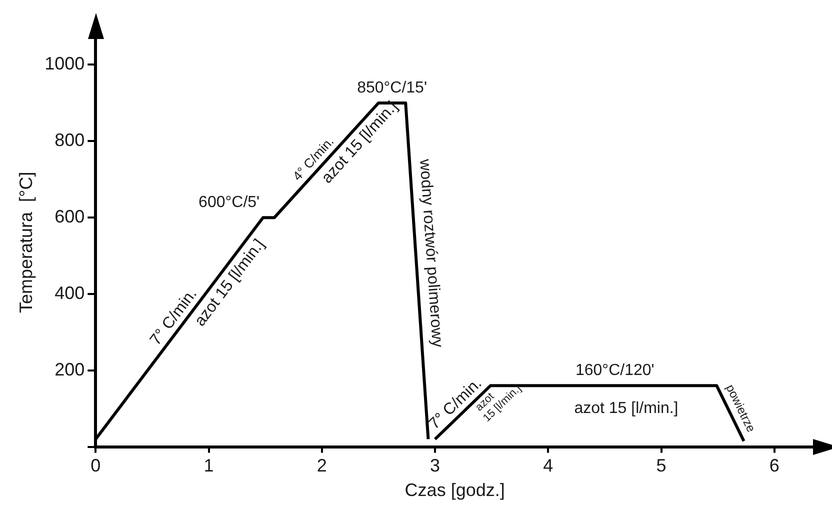 The width and height of the screenshot is (832, 510). Describe the element at coordinates (614, 371) in the screenshot. I see `annotation: 160°C/120'` at that location.